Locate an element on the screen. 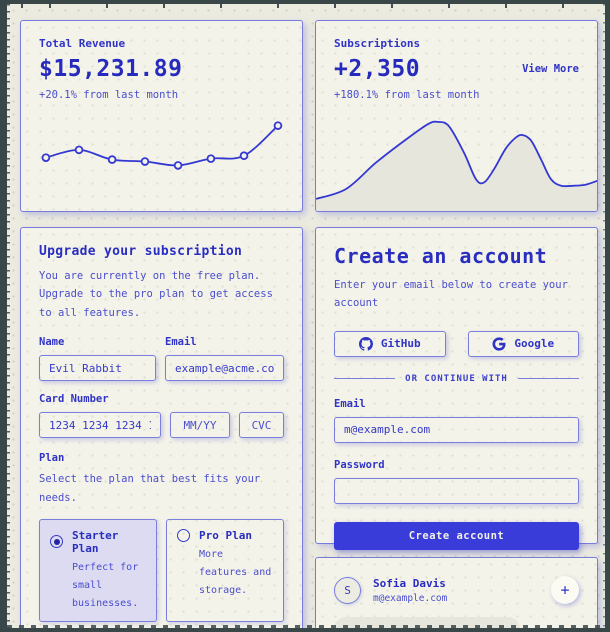  view-more-link: View More is located at coordinates (550, 69).